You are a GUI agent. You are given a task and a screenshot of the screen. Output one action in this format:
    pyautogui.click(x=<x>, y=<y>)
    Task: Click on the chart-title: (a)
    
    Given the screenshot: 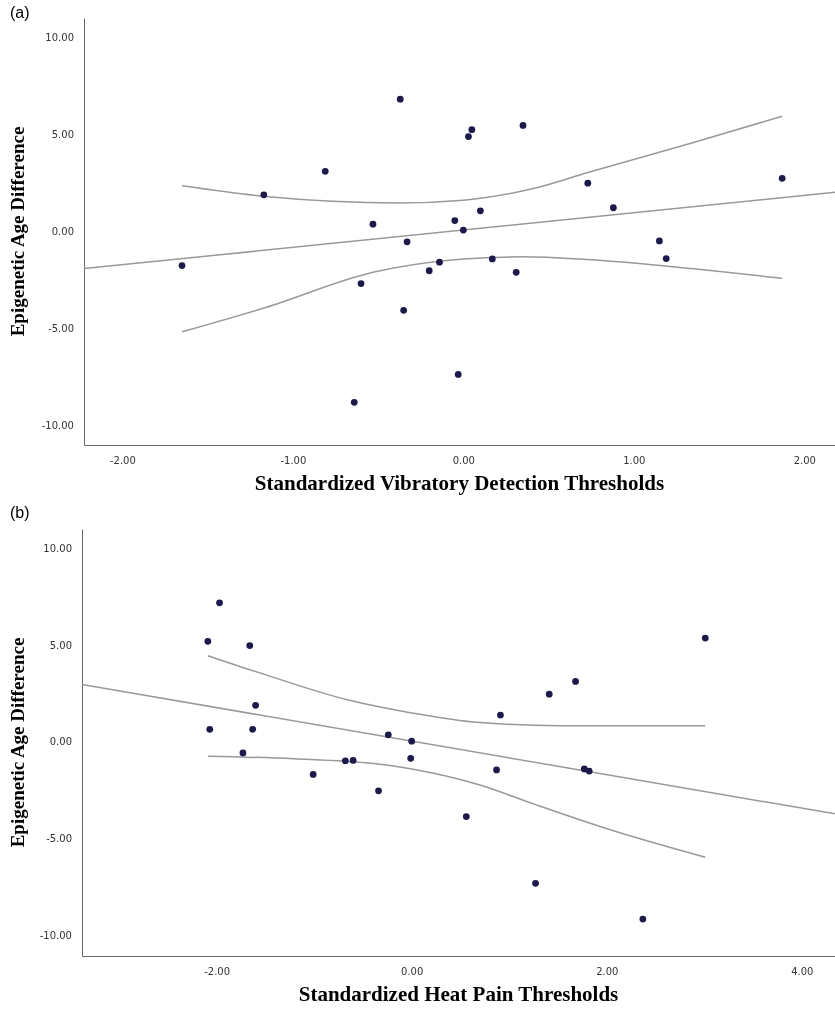 What is the action you would take?
    pyautogui.click(x=20, y=12)
    